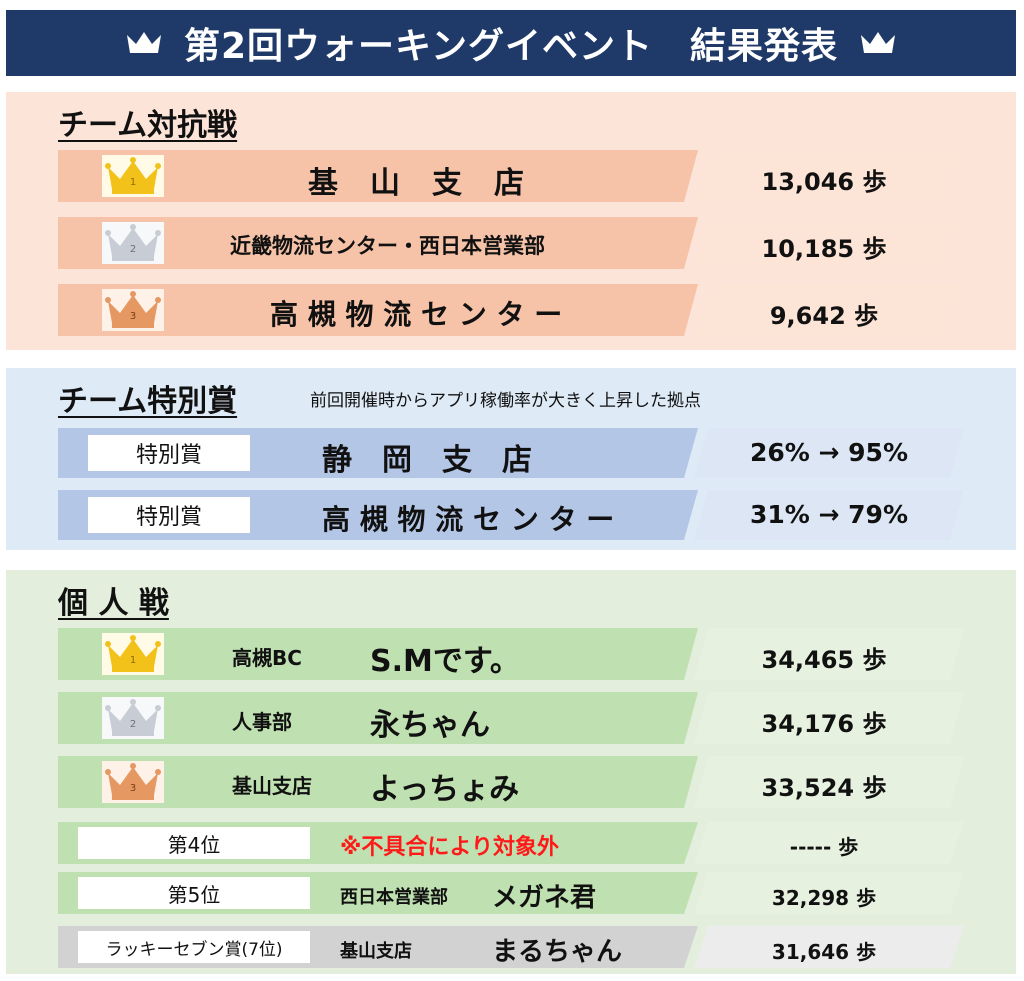  What do you see at coordinates (468, 519) in the screenshot?
I see `special-team-name: 高 槻 物 流 セ ン タ ー` at bounding box center [468, 519].